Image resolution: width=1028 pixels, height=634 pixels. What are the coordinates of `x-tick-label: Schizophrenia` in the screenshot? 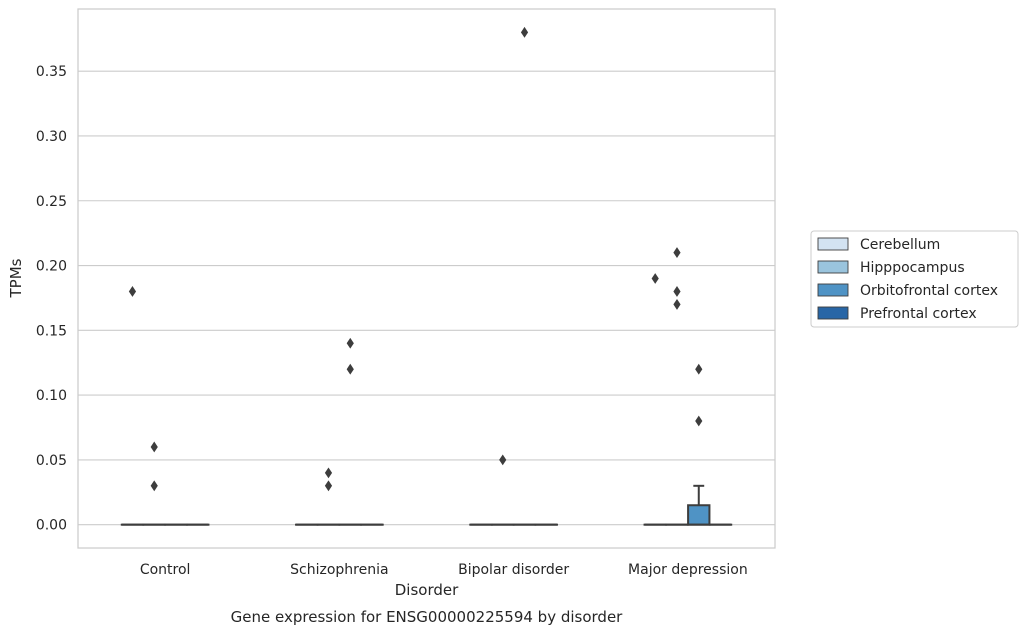 It's located at (339, 570).